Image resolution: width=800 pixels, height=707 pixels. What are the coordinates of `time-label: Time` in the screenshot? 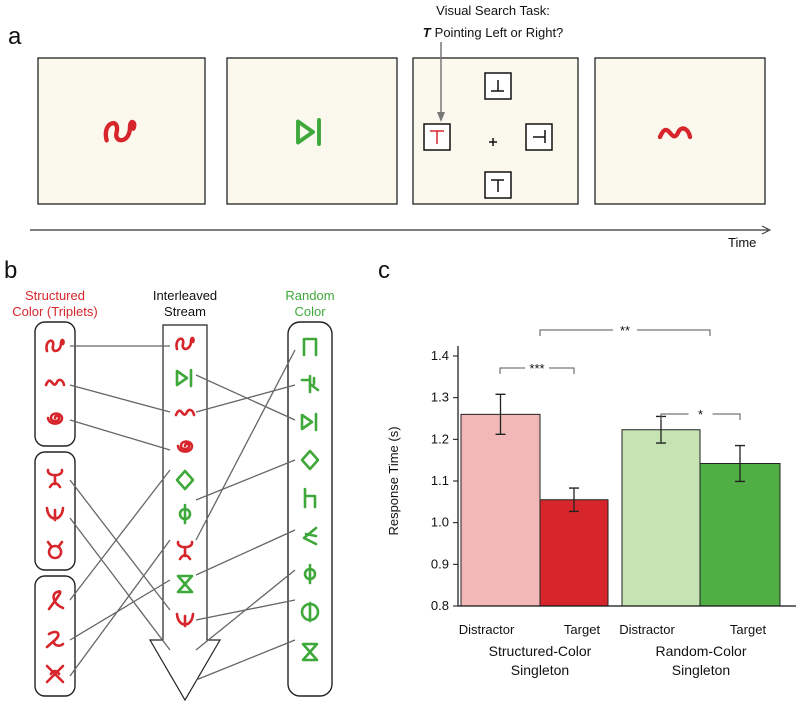 It's located at (742, 242).